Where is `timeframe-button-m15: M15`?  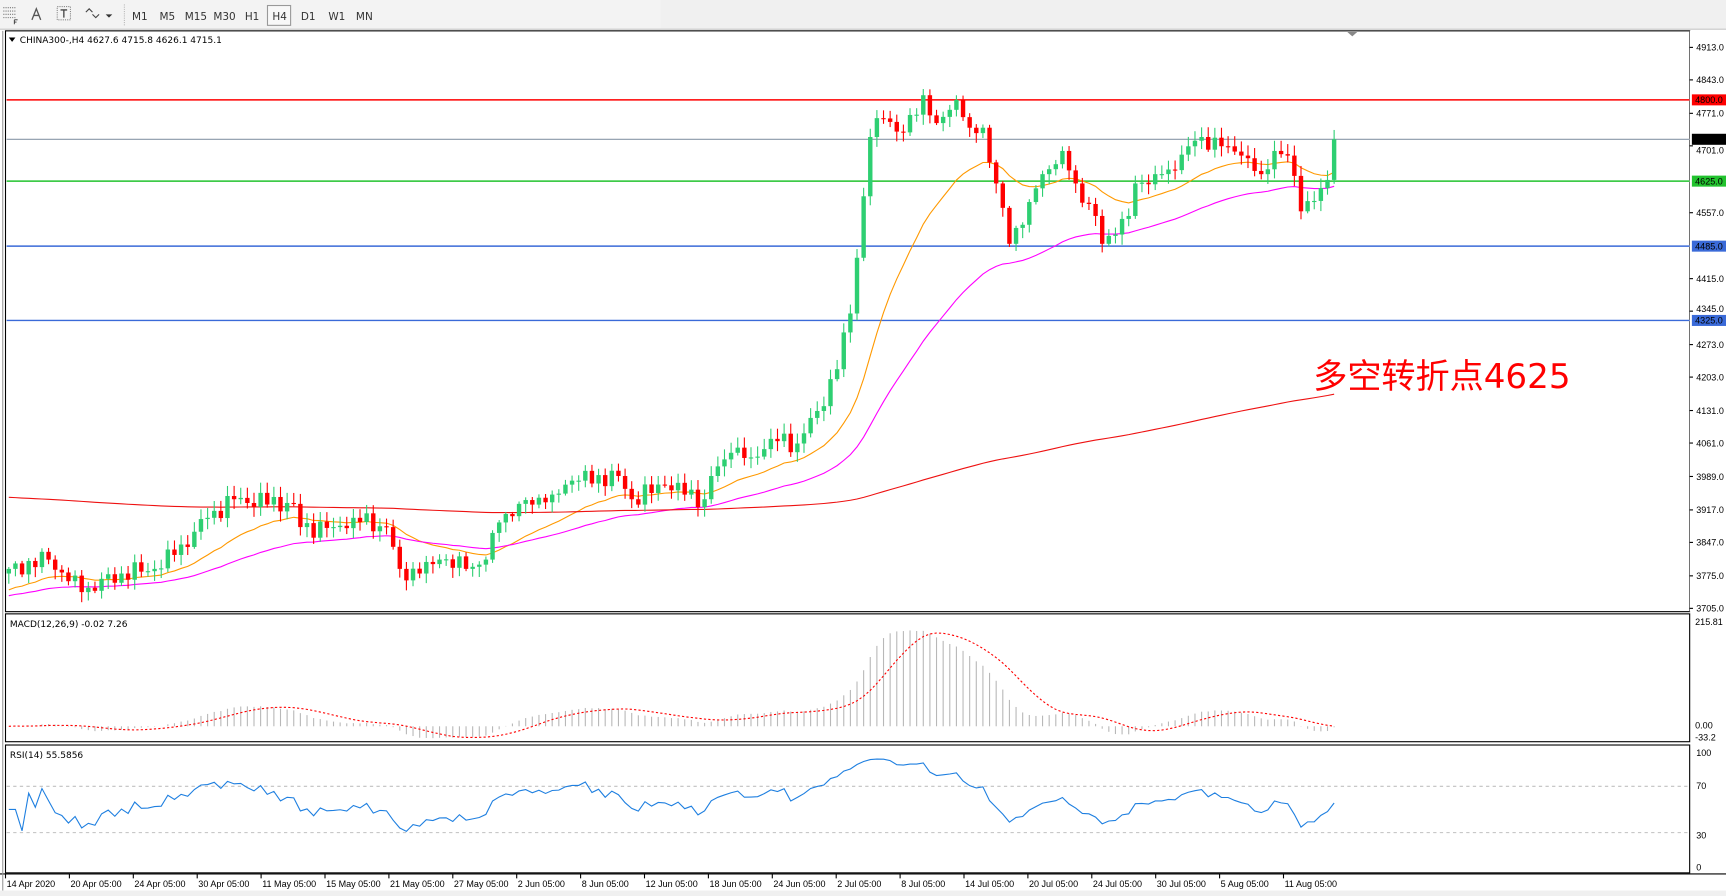
timeframe-button-m15: M15 is located at coordinates (196, 17).